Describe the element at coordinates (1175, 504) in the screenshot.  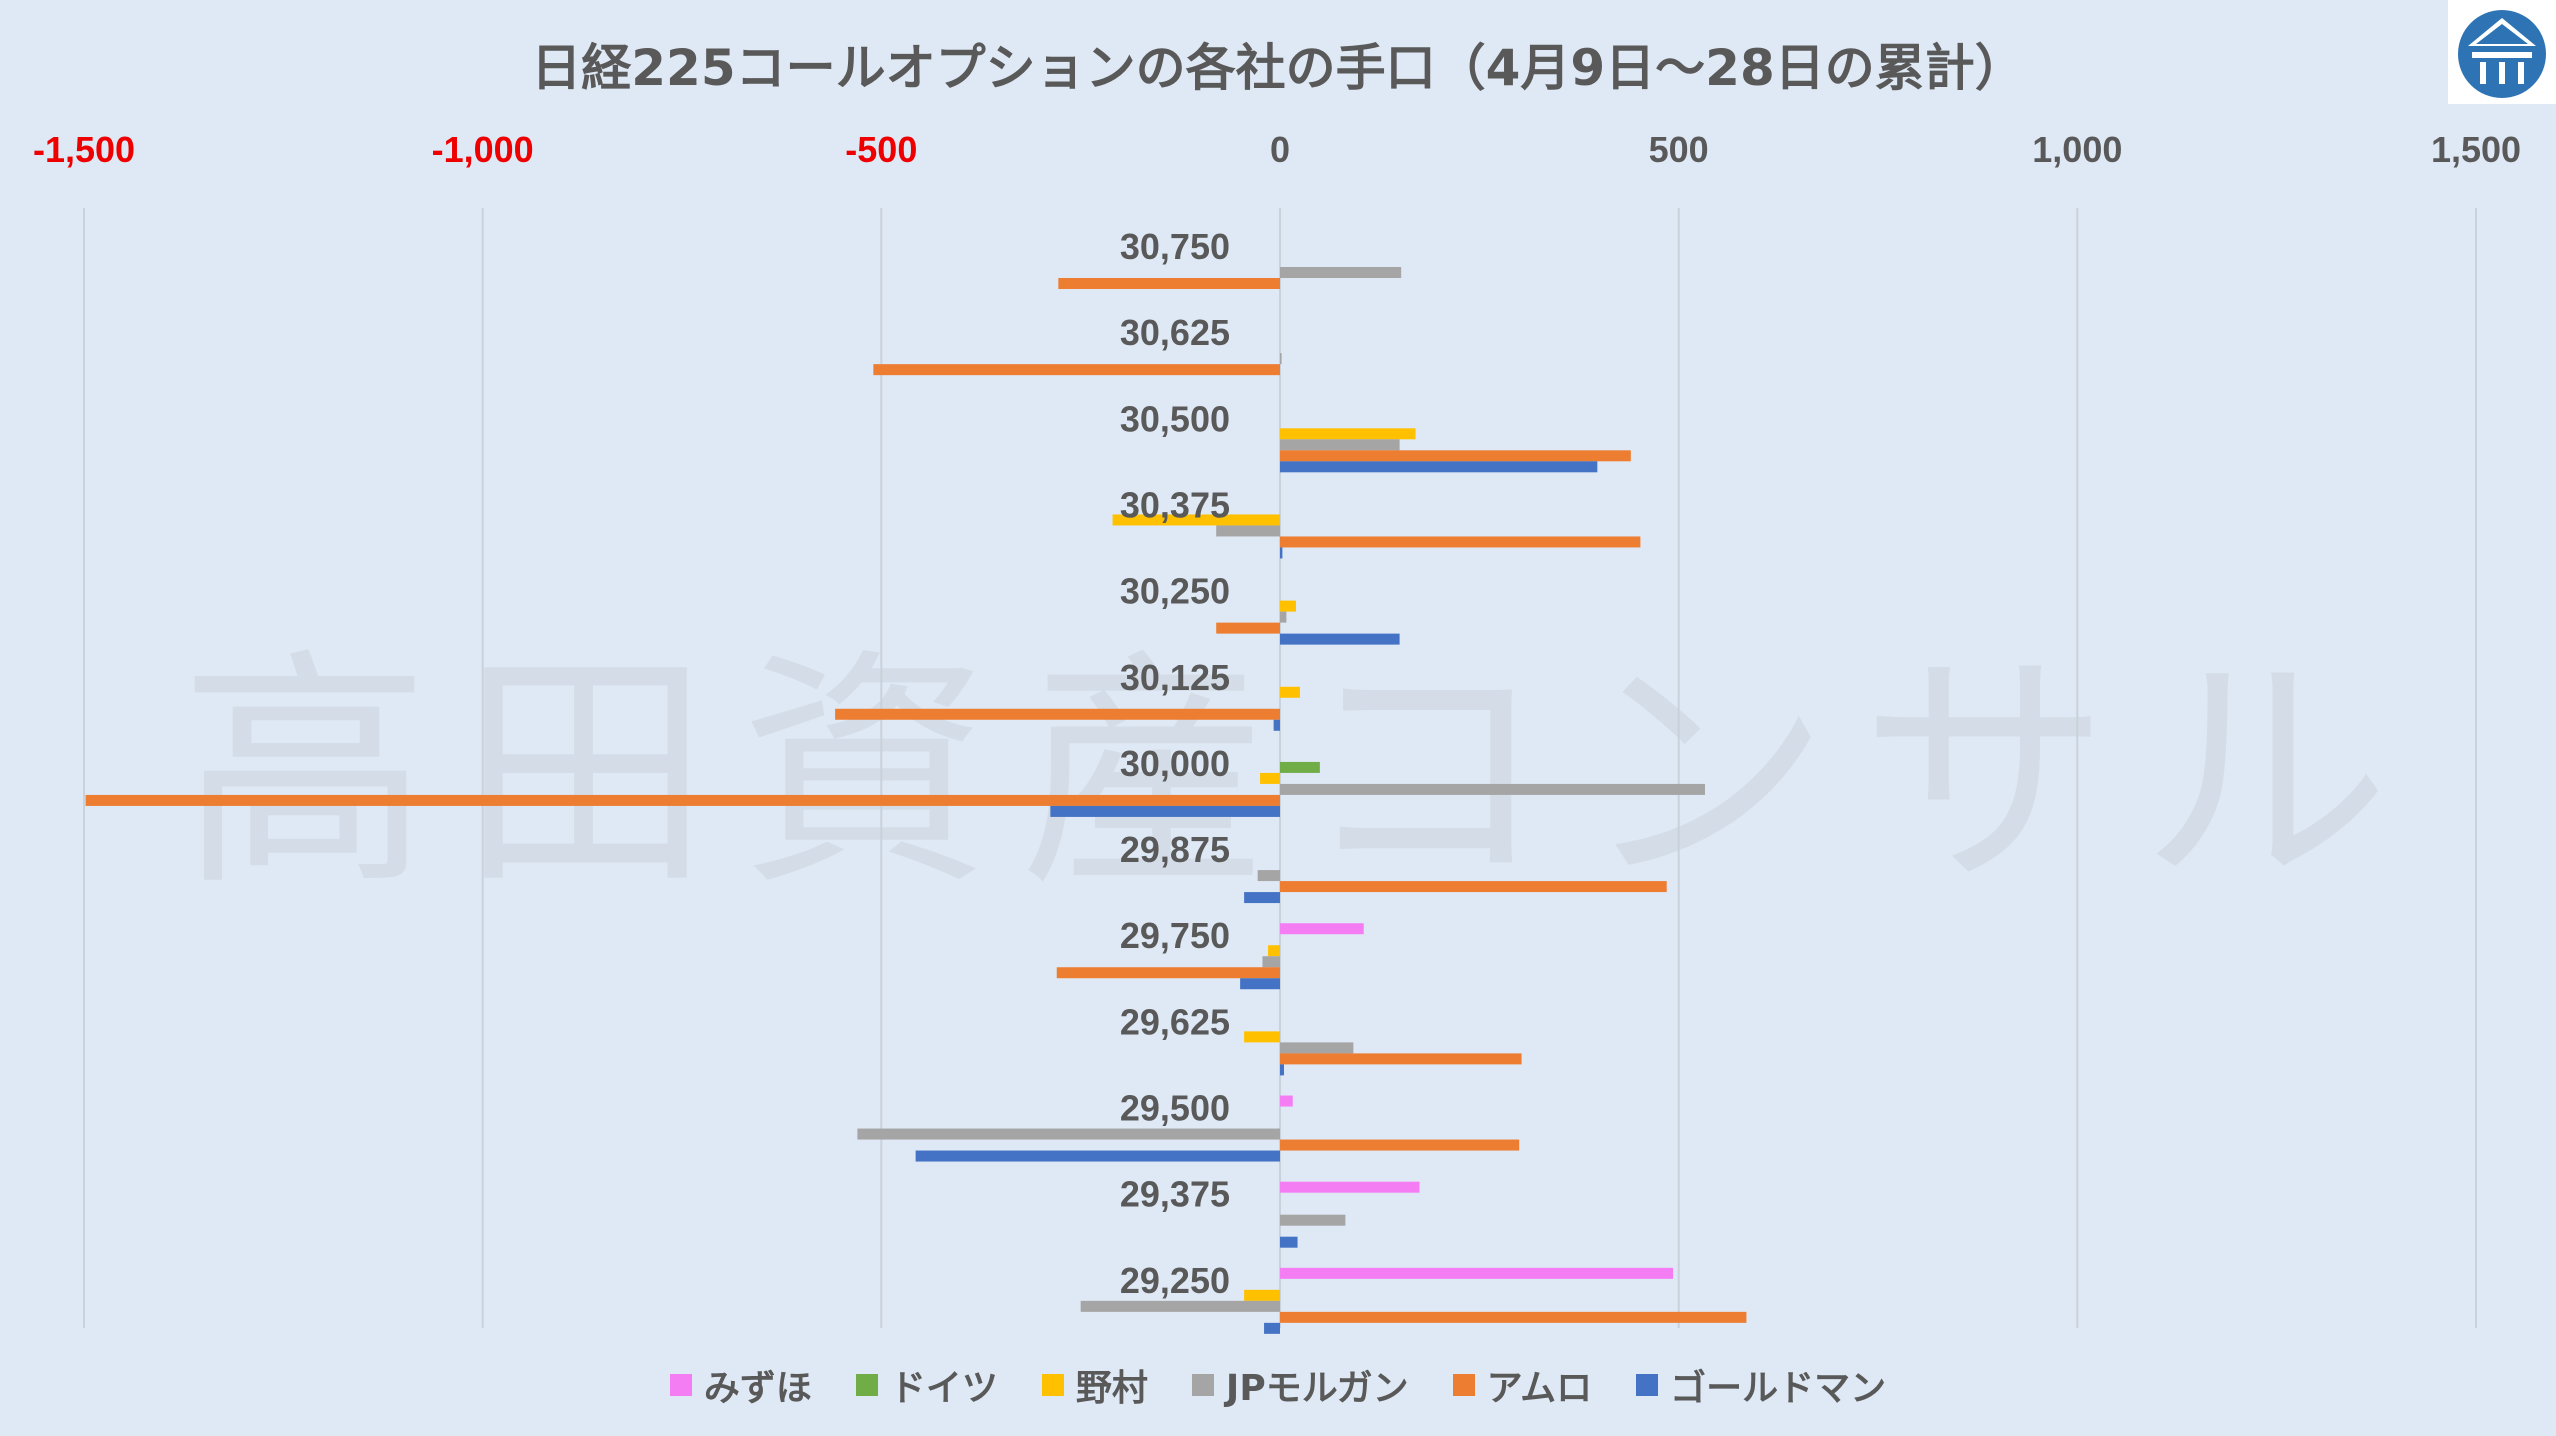
I see `category-label: 30,375` at that location.